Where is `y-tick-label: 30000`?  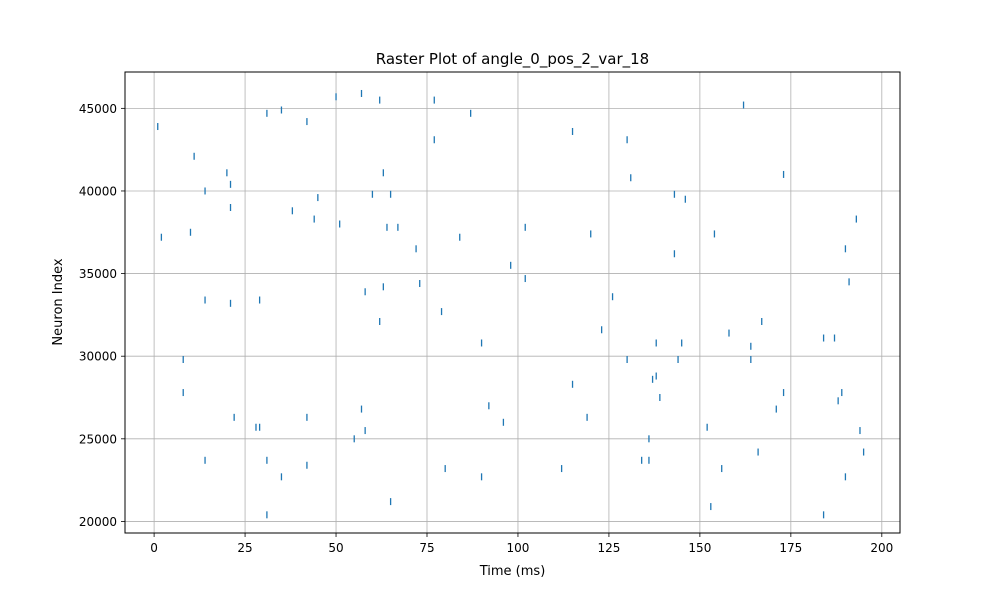
y-tick-label: 30000 is located at coordinates (98, 357).